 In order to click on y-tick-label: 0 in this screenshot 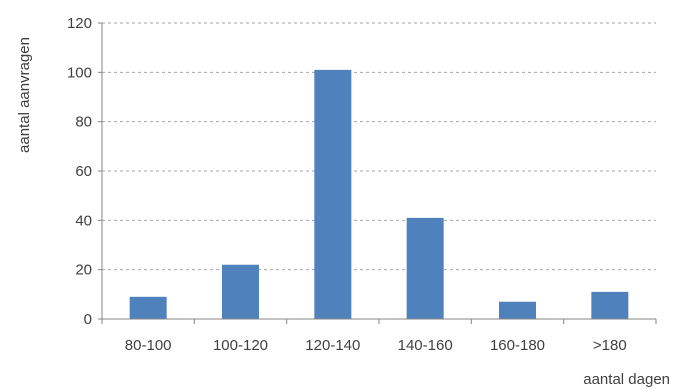, I will do `click(88, 319)`.